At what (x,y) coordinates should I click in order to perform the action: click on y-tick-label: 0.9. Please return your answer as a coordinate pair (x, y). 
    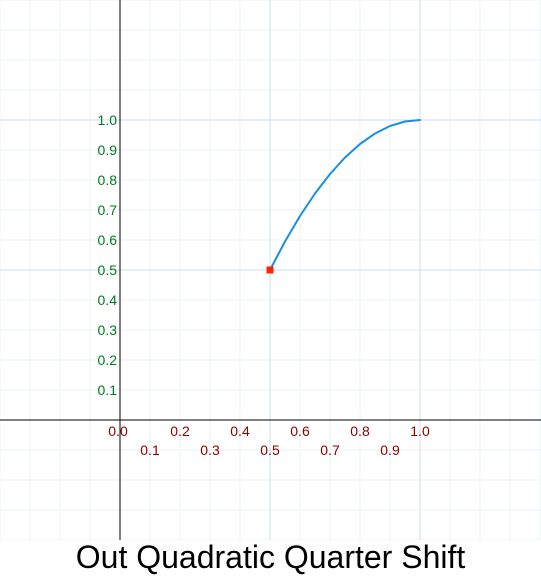
    Looking at the image, I should click on (108, 150).